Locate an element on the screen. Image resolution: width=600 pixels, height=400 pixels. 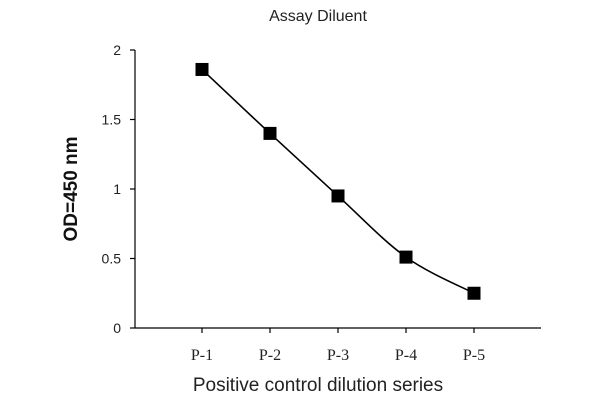
y-axis-label: OD=450 nm is located at coordinates (71, 188).